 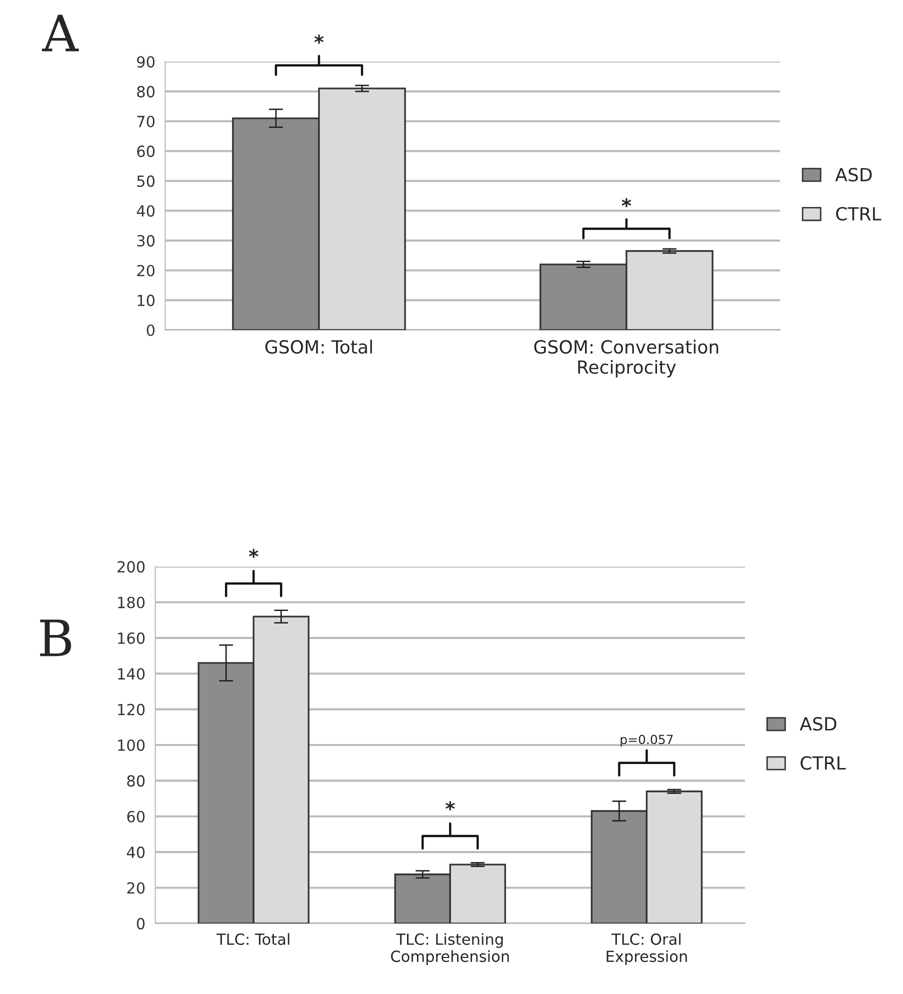 What do you see at coordinates (646, 740) in the screenshot?
I see `annotation: p=0.057` at bounding box center [646, 740].